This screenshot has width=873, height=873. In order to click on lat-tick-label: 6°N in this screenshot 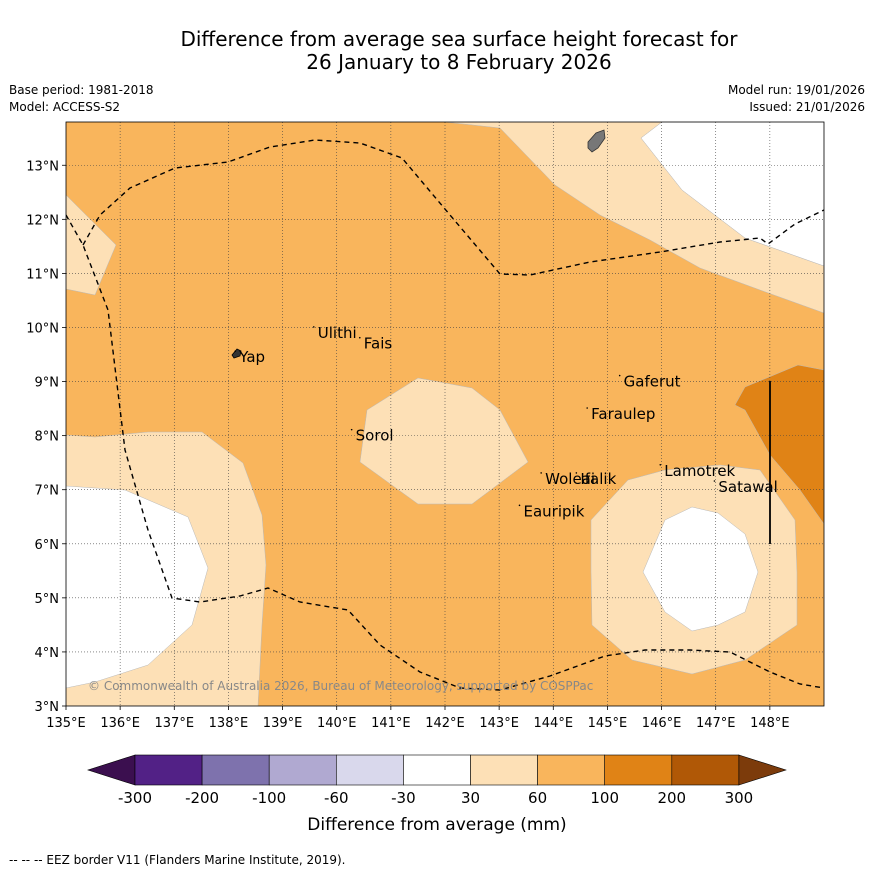, I will do `click(47, 545)`.